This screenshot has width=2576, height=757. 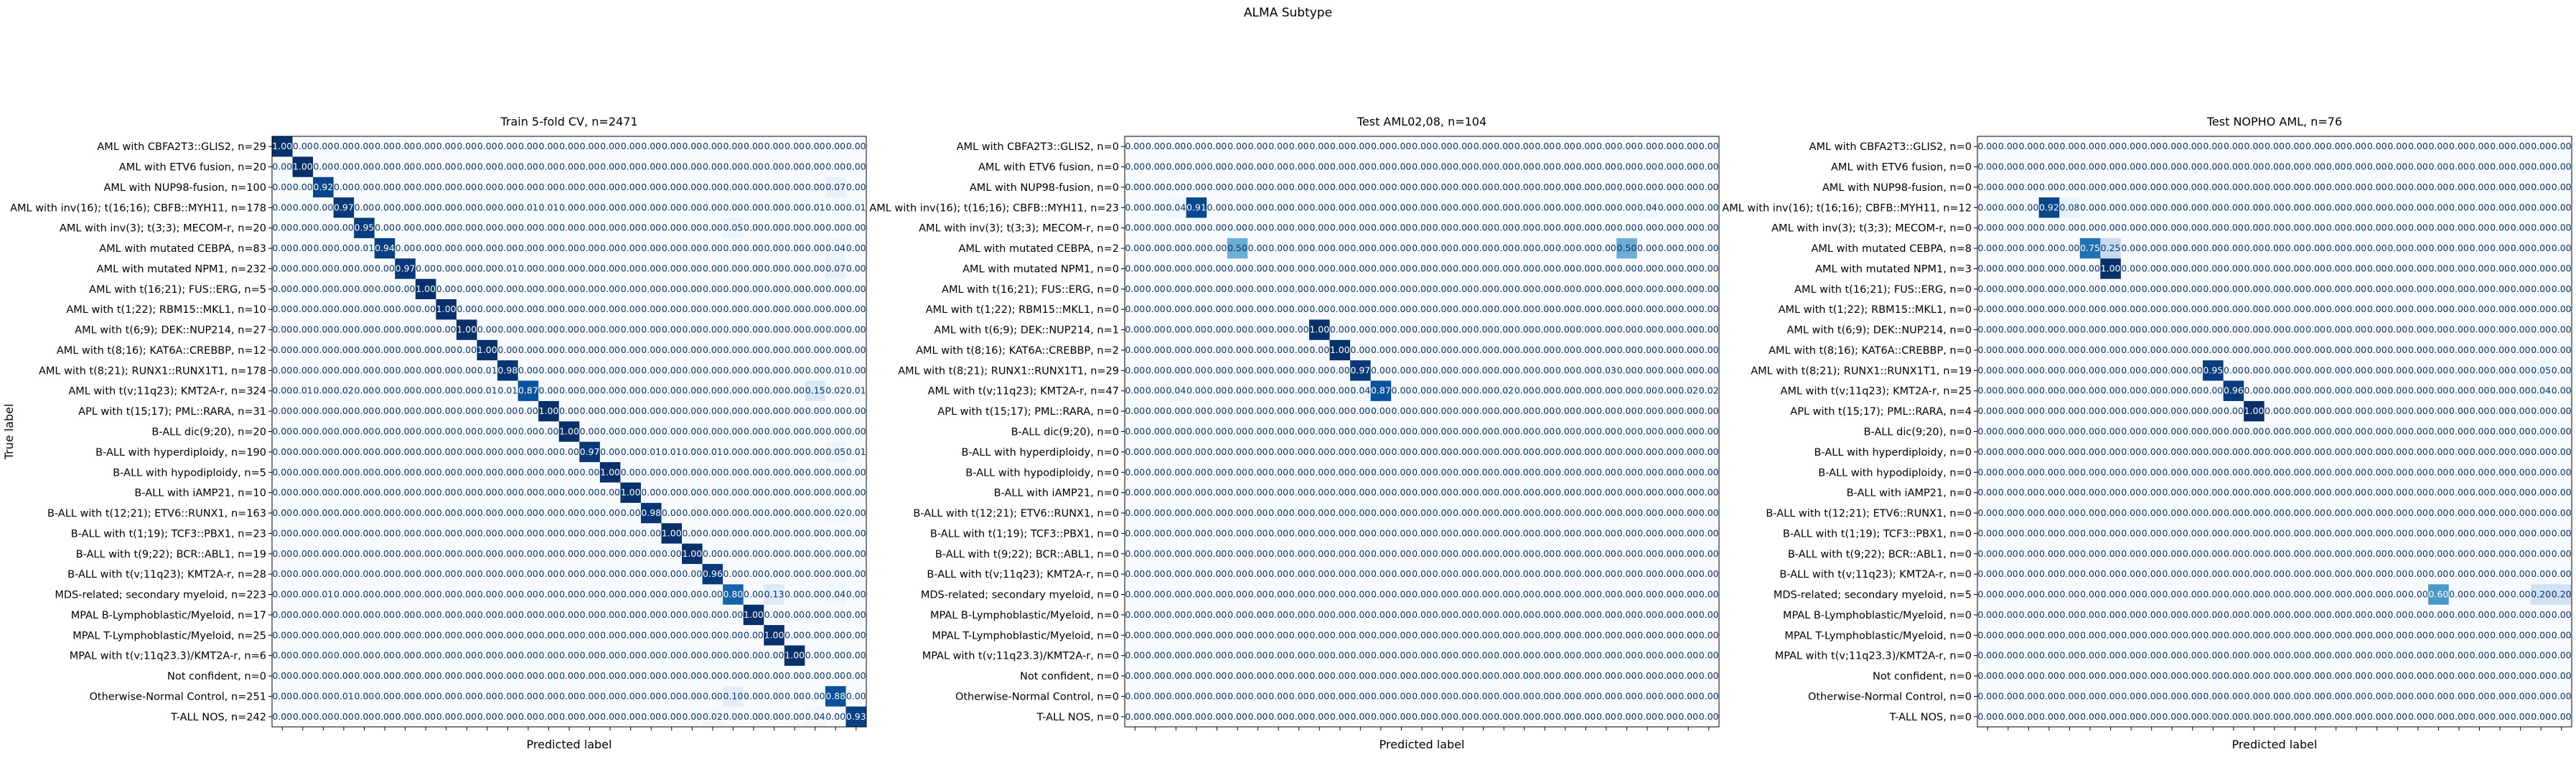 I want to click on cell-value-label: 0.20, so click(x=2562, y=594).